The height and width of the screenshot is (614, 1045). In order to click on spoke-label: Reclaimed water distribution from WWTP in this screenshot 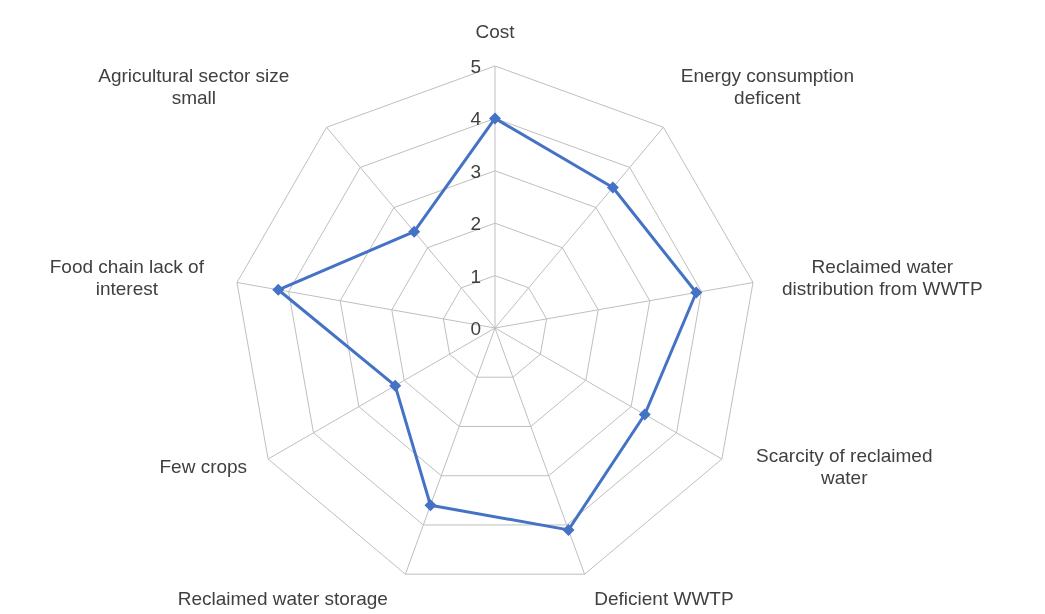, I will do `click(882, 278)`.